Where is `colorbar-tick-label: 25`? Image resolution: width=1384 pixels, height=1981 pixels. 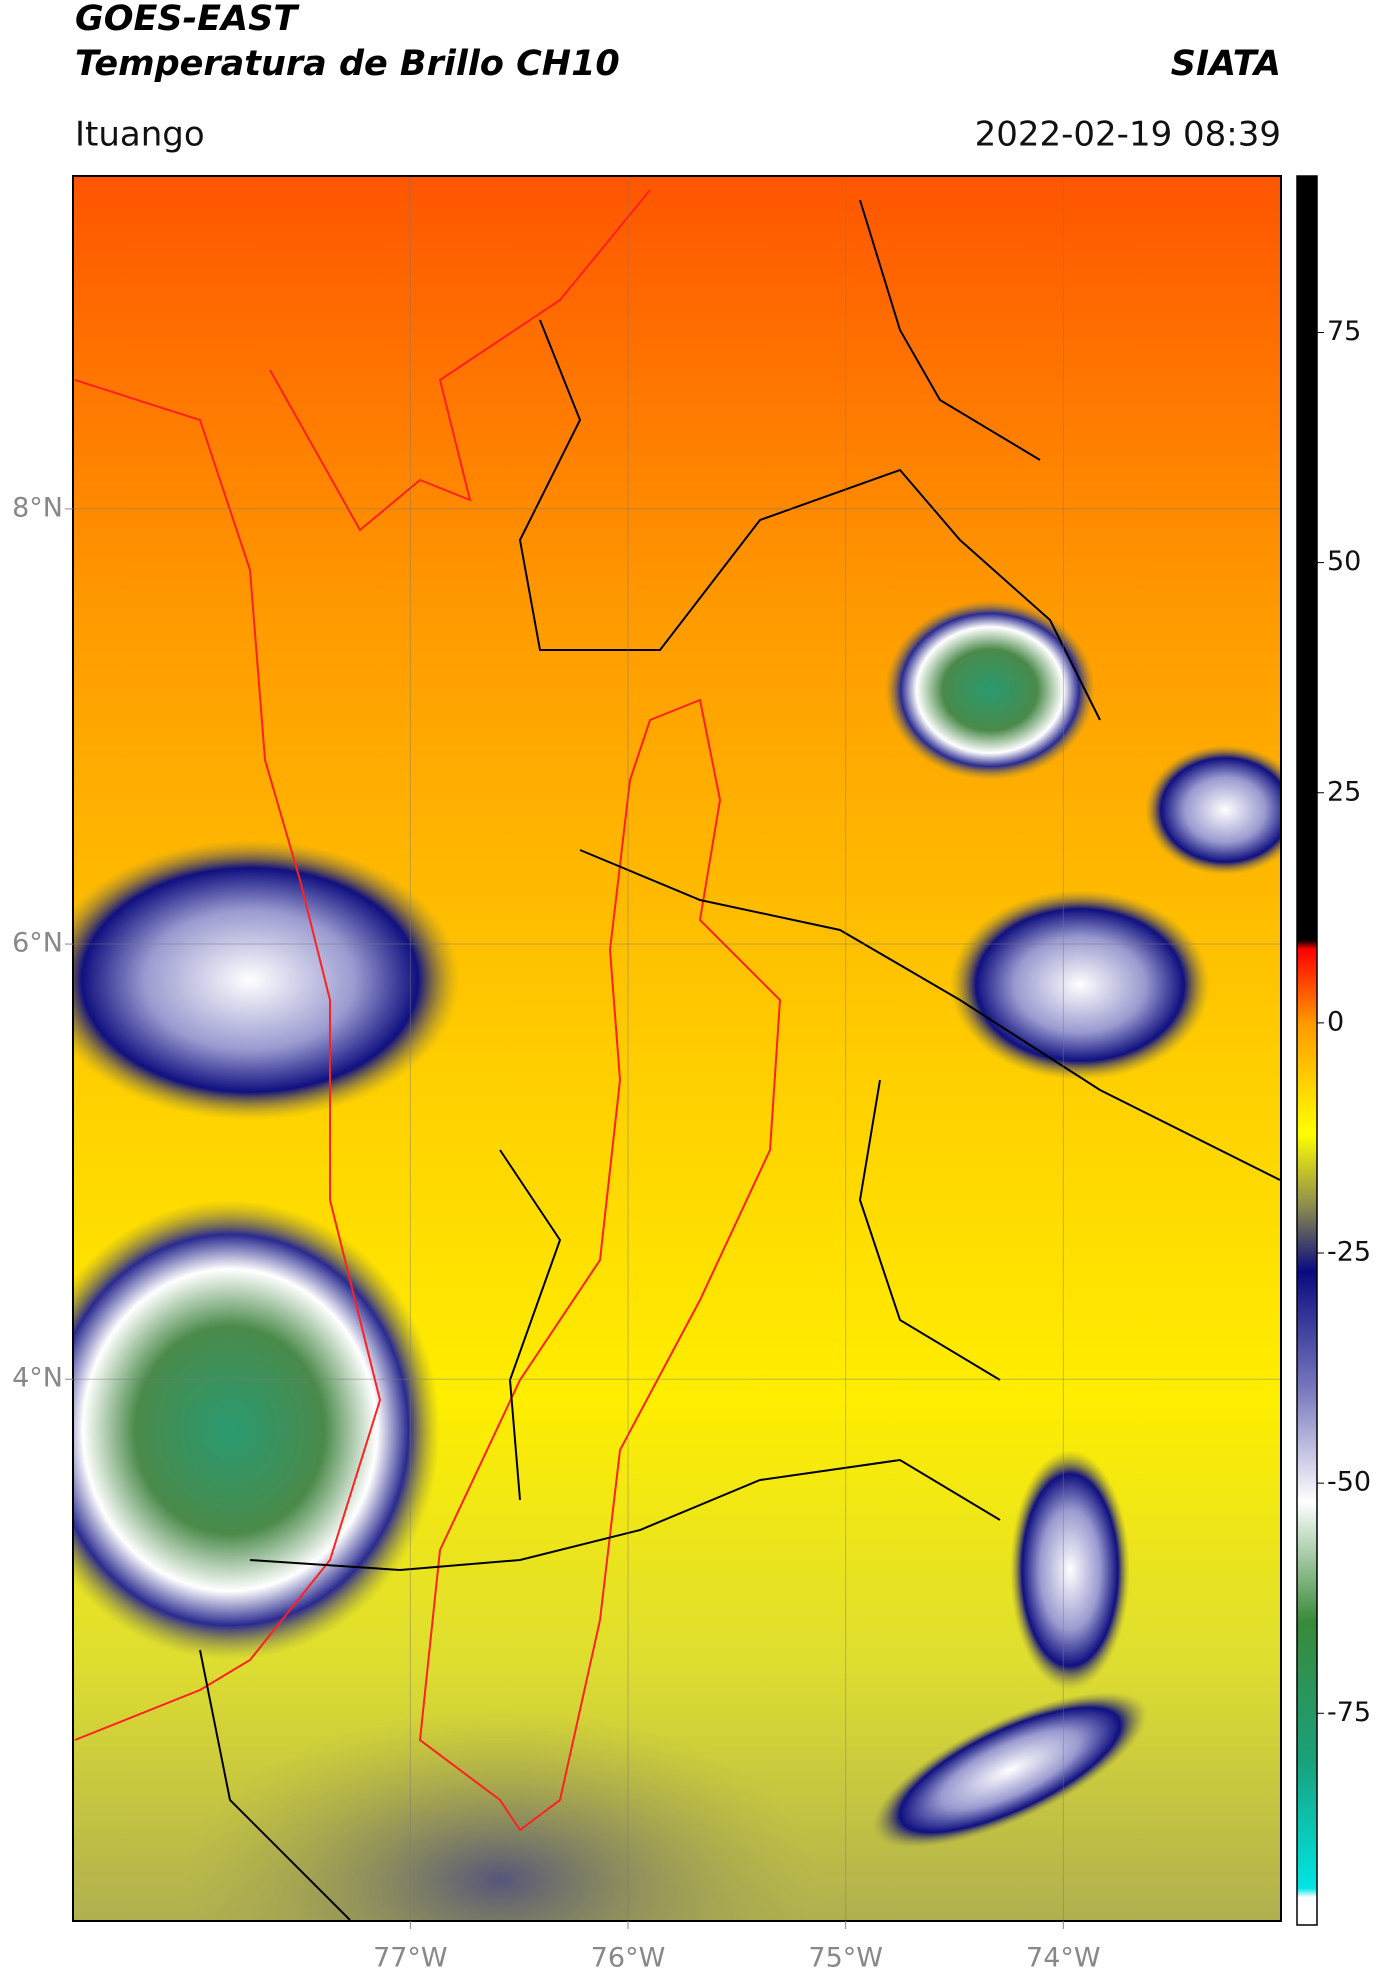 colorbar-tick-label: 25 is located at coordinates (1344, 791).